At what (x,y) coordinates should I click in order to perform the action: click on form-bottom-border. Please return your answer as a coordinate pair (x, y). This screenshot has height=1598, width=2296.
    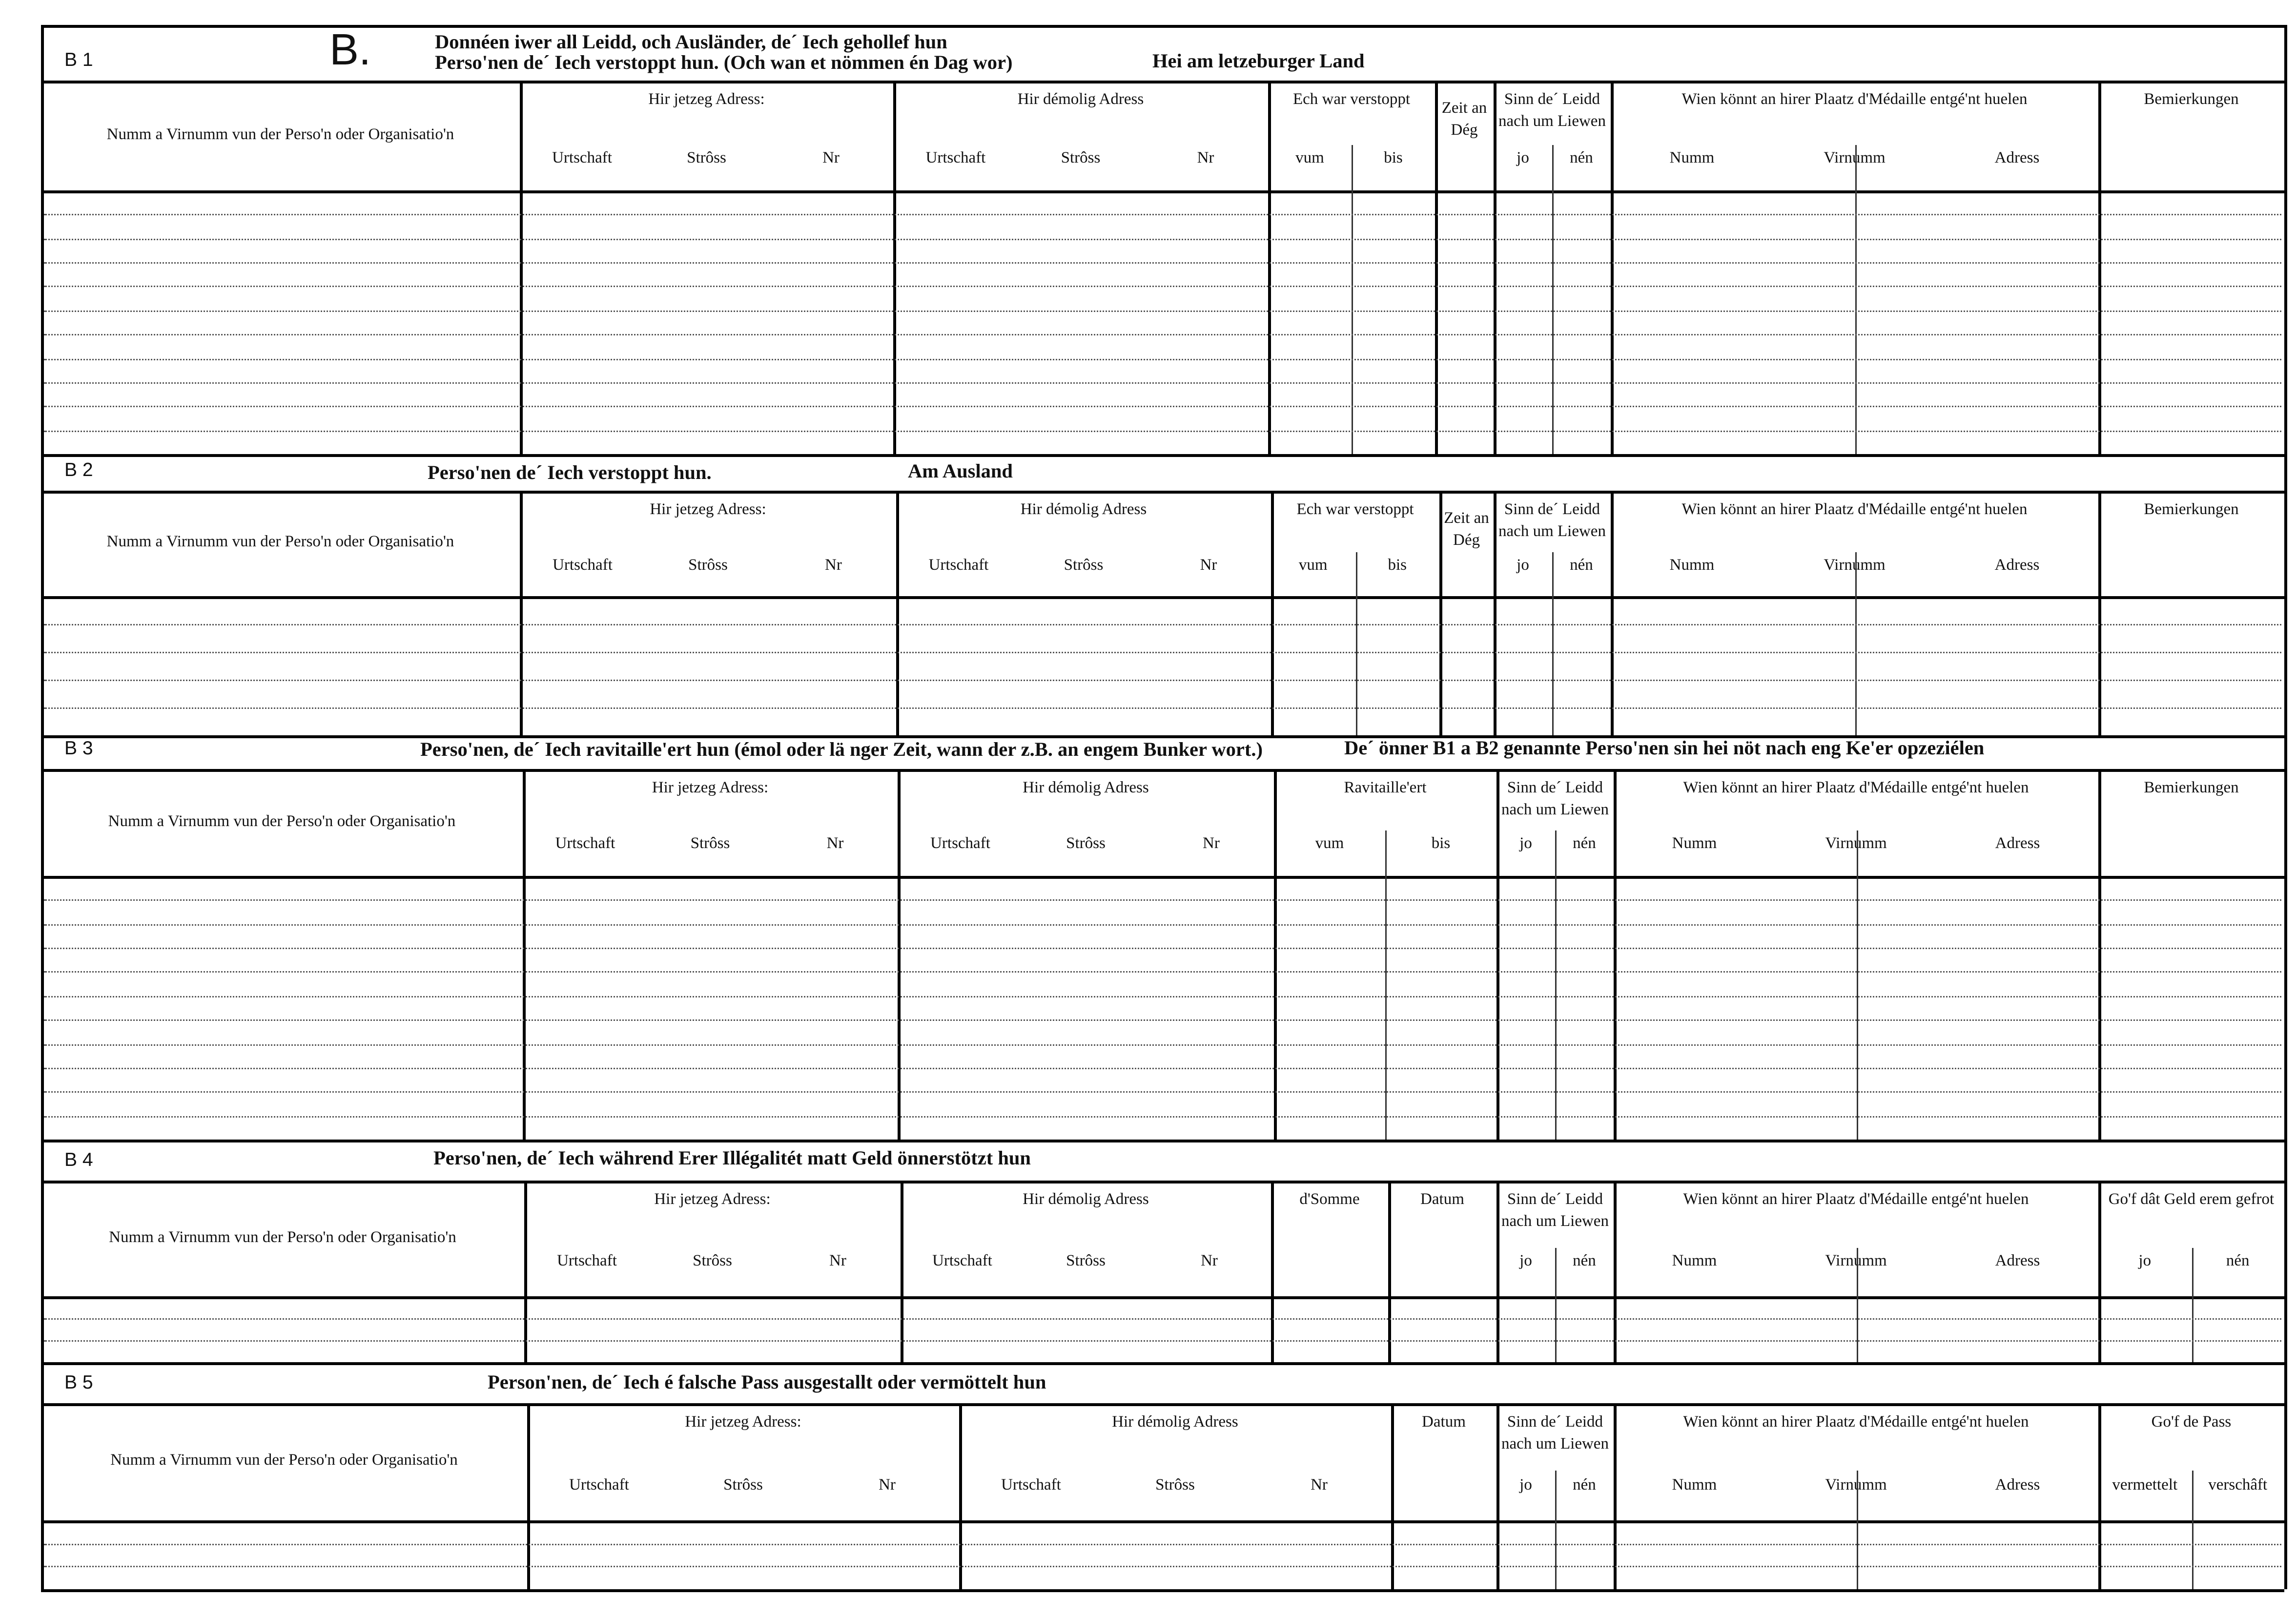
    Looking at the image, I should click on (1162, 1590).